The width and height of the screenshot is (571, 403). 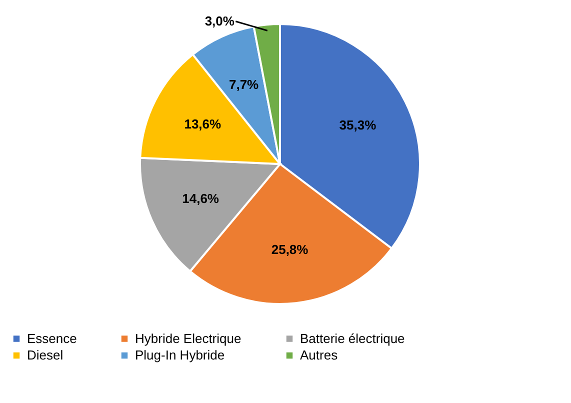 What do you see at coordinates (180, 355) in the screenshot?
I see `legend-label: Plug-In Hybride` at bounding box center [180, 355].